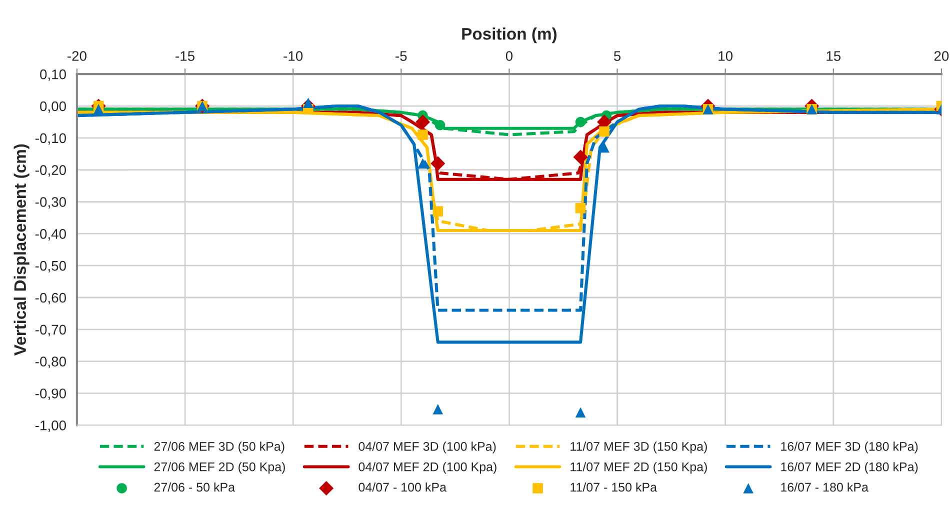 Image resolution: width=950 pixels, height=511 pixels. I want to click on legend-label: 04/07 - 100 kPa, so click(402, 487).